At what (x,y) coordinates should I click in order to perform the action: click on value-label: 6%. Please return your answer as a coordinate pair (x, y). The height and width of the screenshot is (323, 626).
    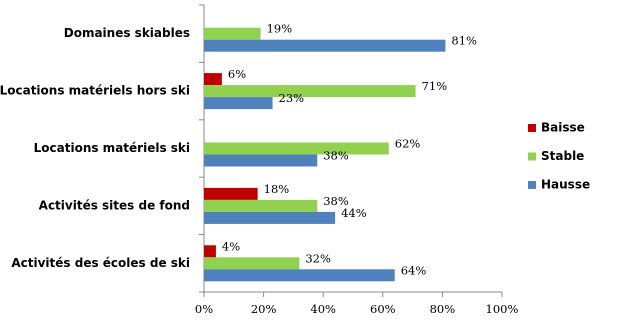
    Looking at the image, I should click on (237, 74).